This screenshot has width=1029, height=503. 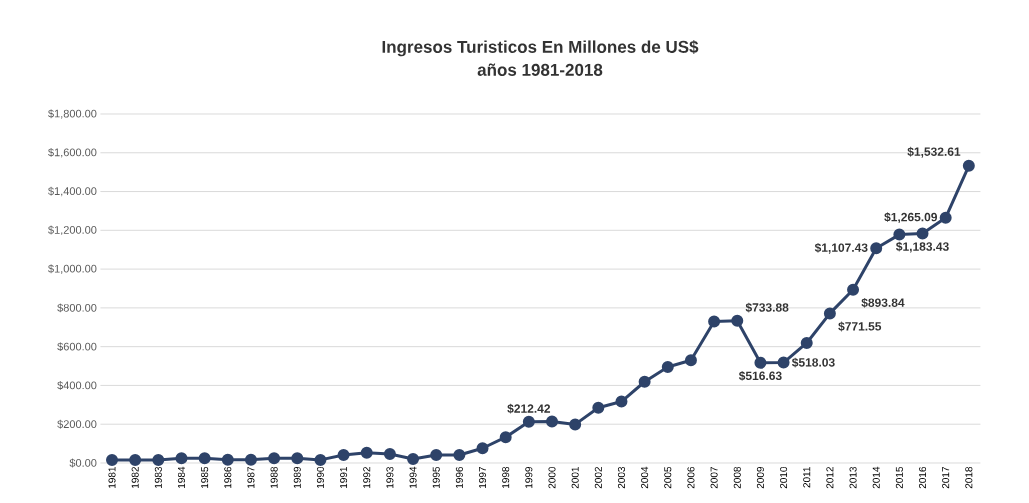 What do you see at coordinates (922, 477) in the screenshot?
I see `x-tick-label: 2016` at bounding box center [922, 477].